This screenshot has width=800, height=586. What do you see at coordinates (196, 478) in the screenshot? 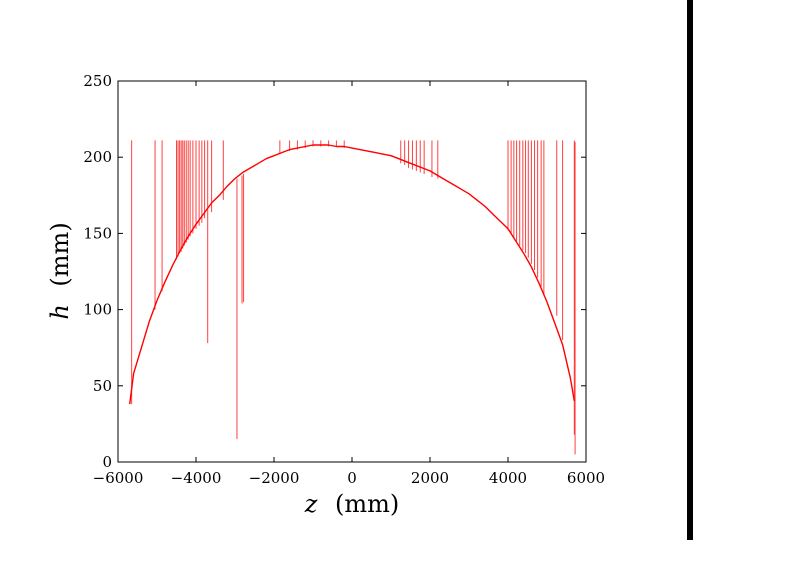
I see `x-tick-label-1: −4000` at bounding box center [196, 478].